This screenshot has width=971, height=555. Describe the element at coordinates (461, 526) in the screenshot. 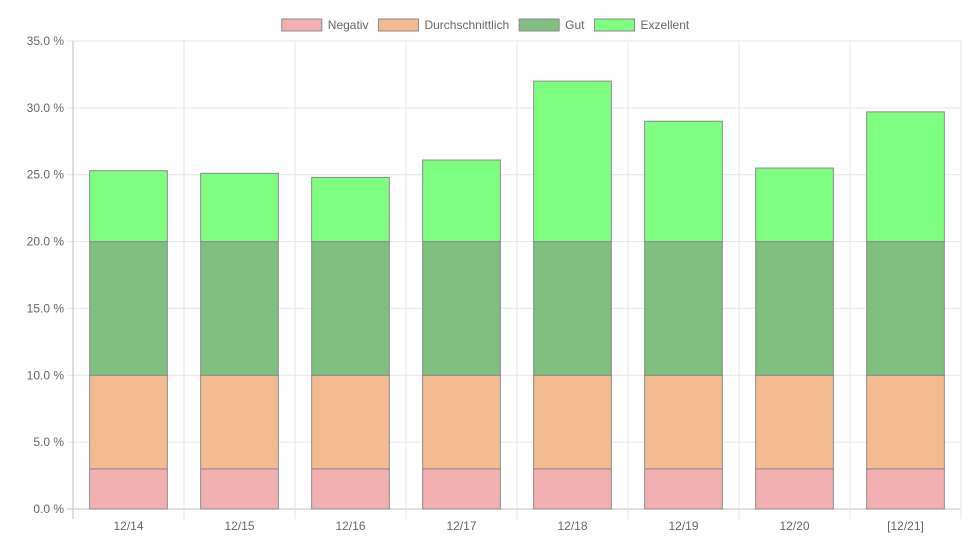

I see `x-tick-label: 12/17` at that location.